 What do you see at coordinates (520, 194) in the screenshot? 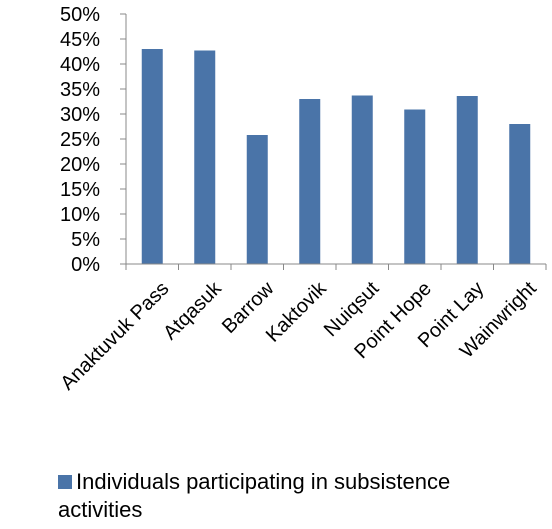
I see `bar-wainwright` at bounding box center [520, 194].